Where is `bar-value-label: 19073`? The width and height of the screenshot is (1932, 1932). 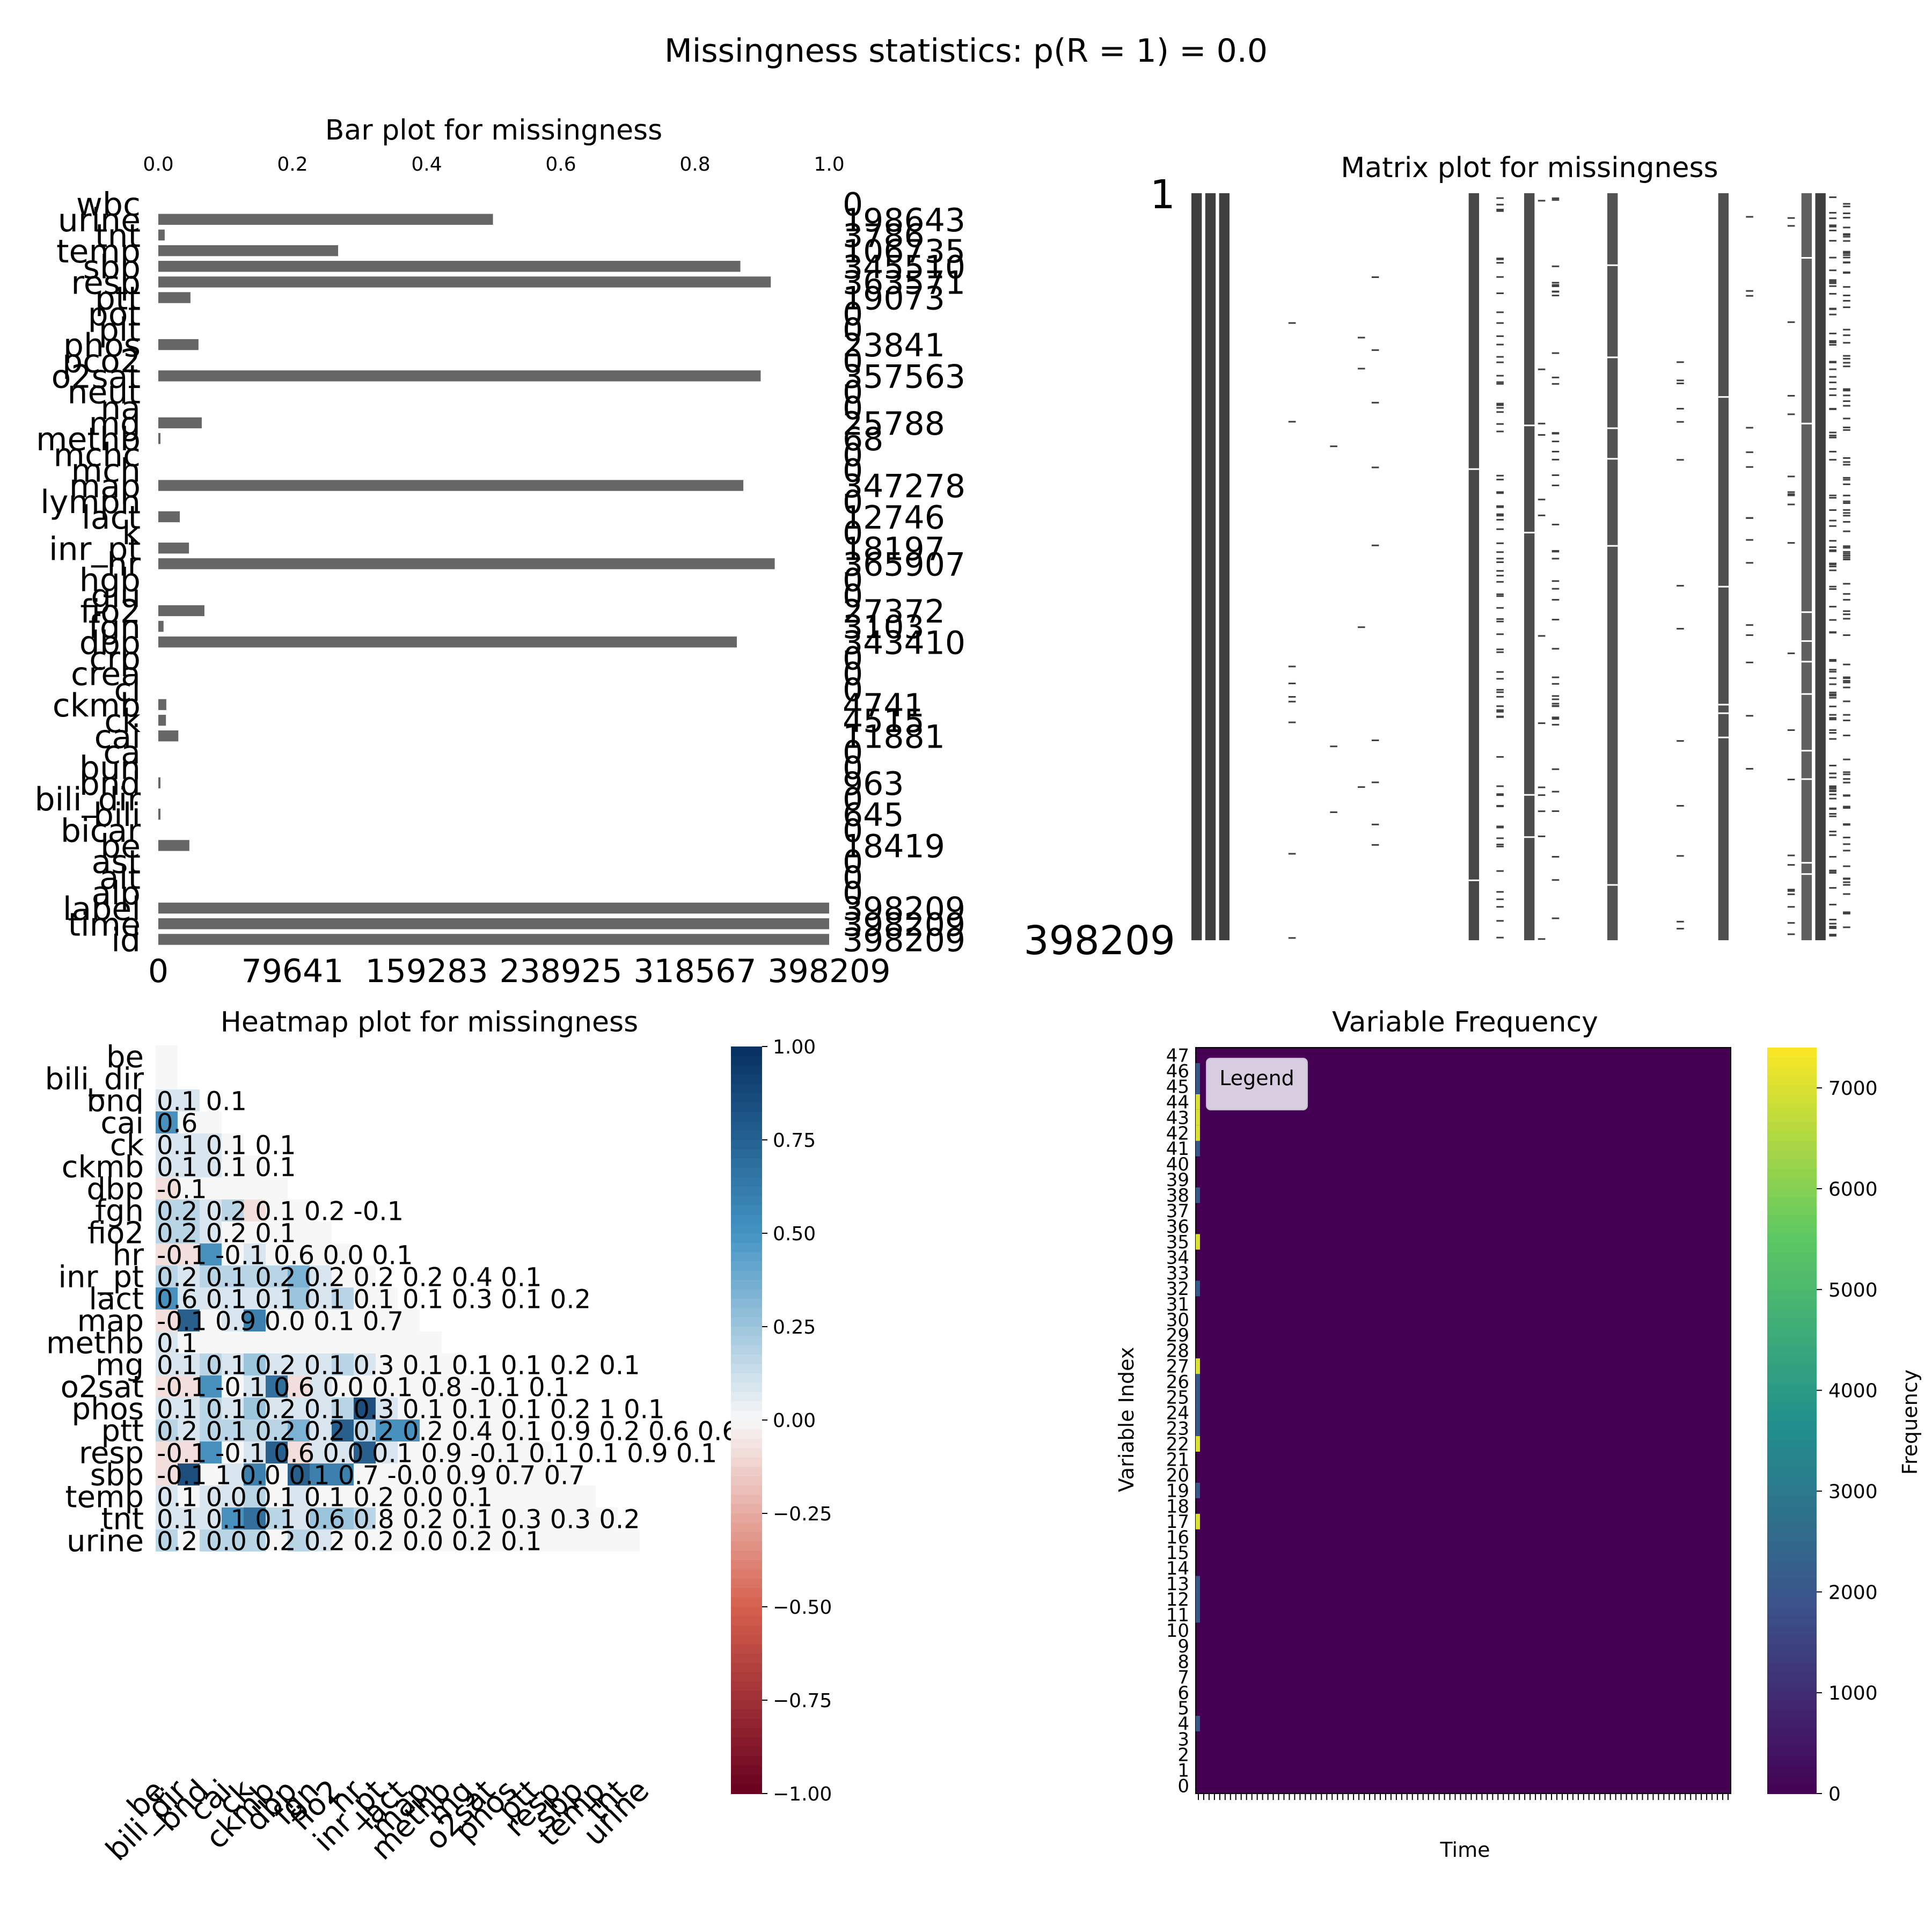
bar-value-label: 19073 is located at coordinates (894, 299).